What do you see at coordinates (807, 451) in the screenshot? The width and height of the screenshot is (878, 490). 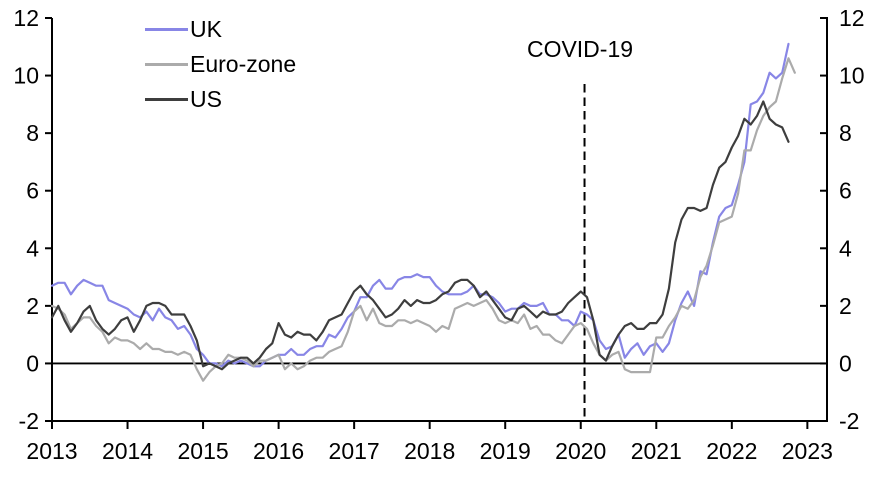 I see `x-axis-tick-label: 2023` at bounding box center [807, 451].